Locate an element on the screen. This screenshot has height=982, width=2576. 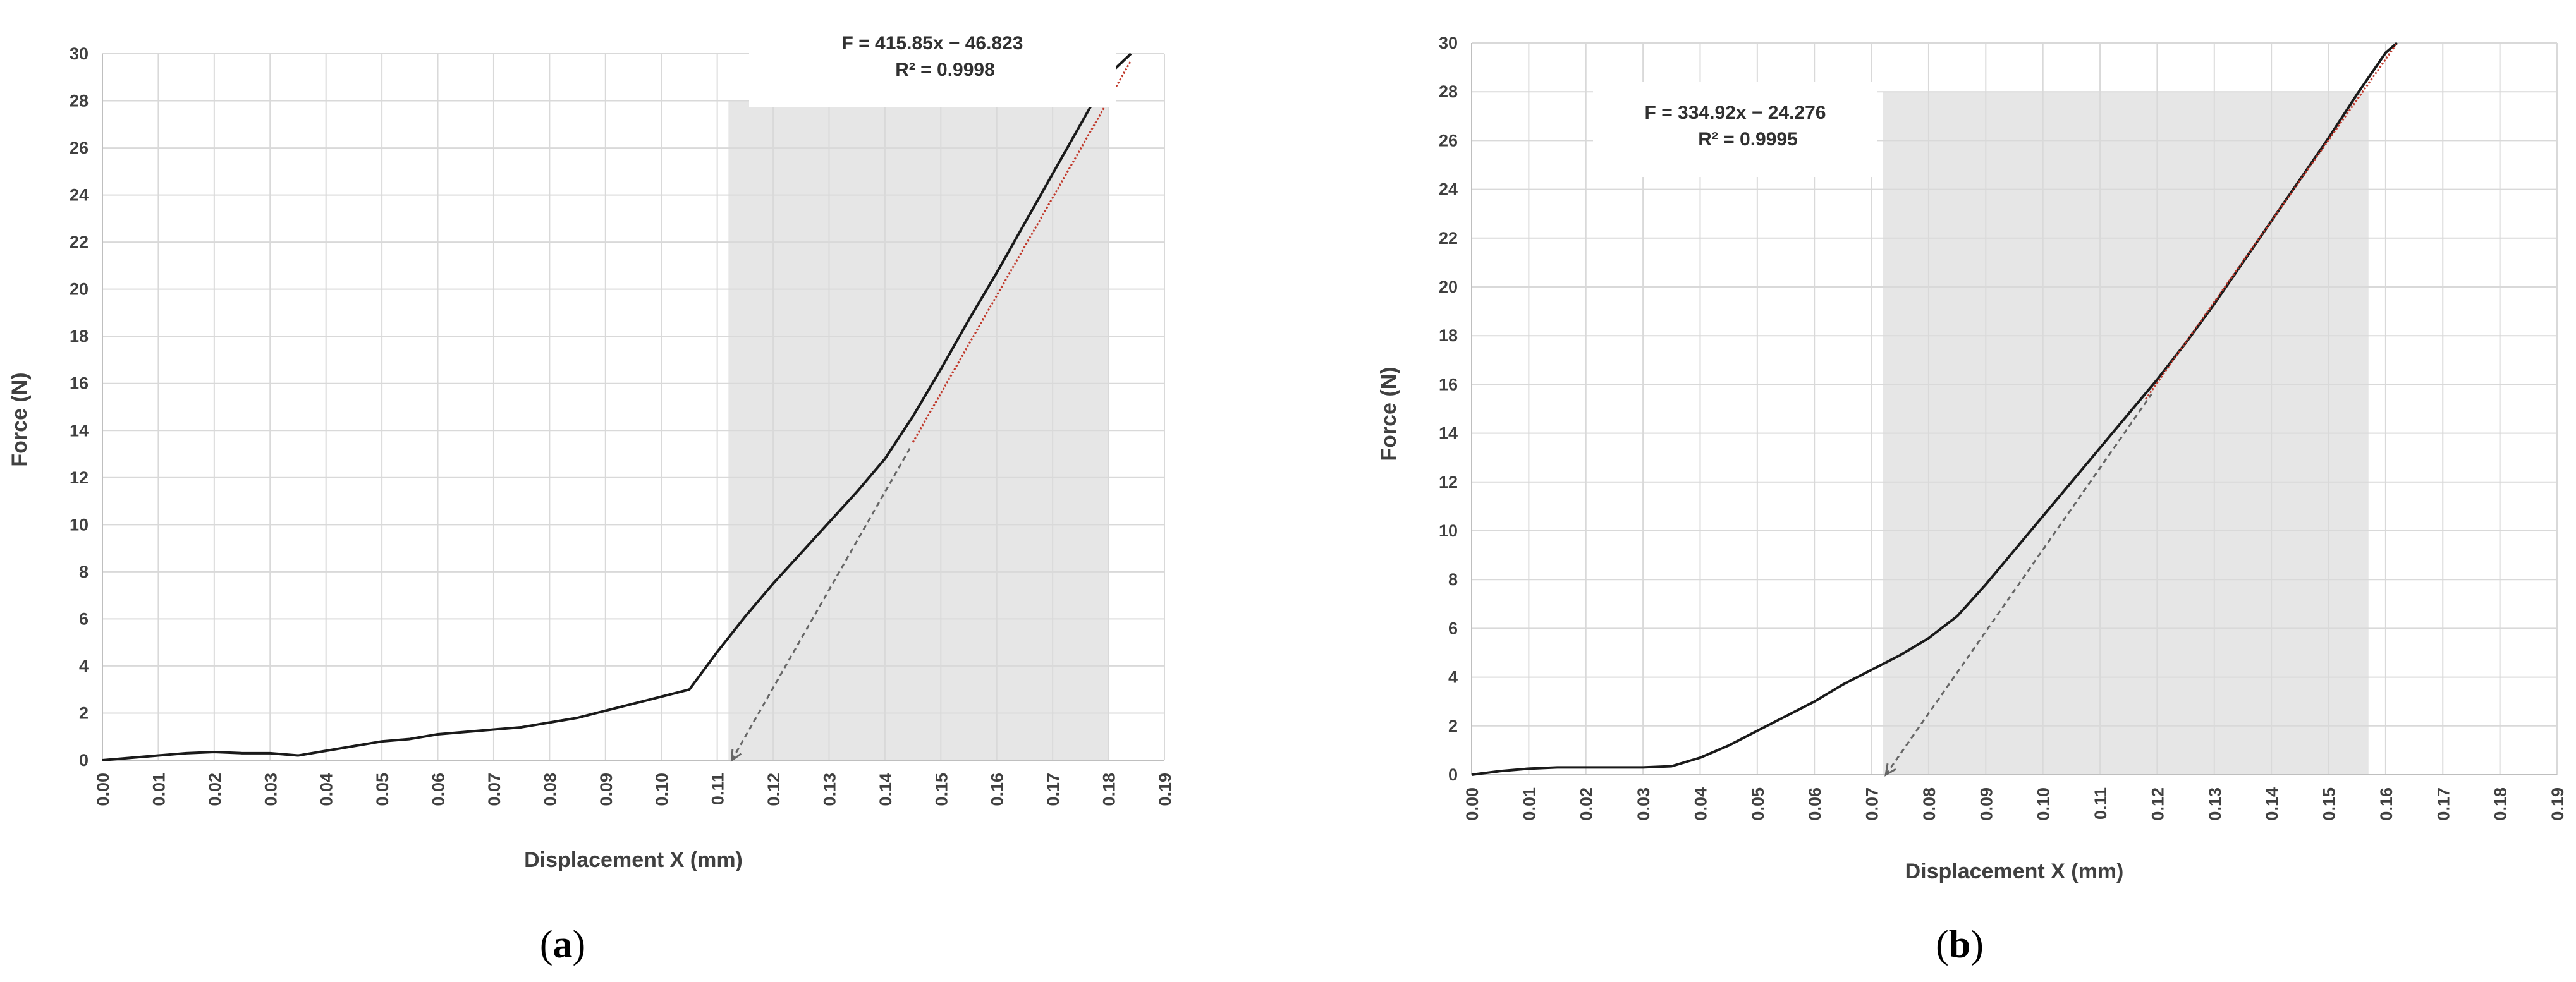
r-squared: R² = 0.9998 is located at coordinates (945, 69).